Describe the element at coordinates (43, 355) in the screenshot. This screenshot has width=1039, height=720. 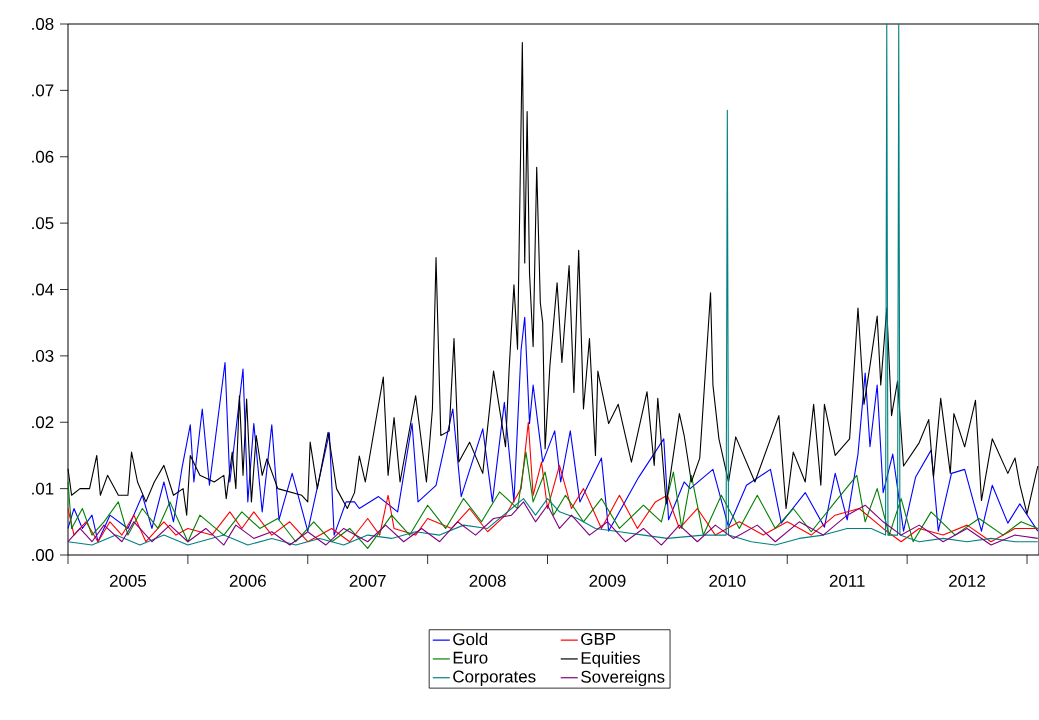
I see `y-tick-label: .03` at that location.